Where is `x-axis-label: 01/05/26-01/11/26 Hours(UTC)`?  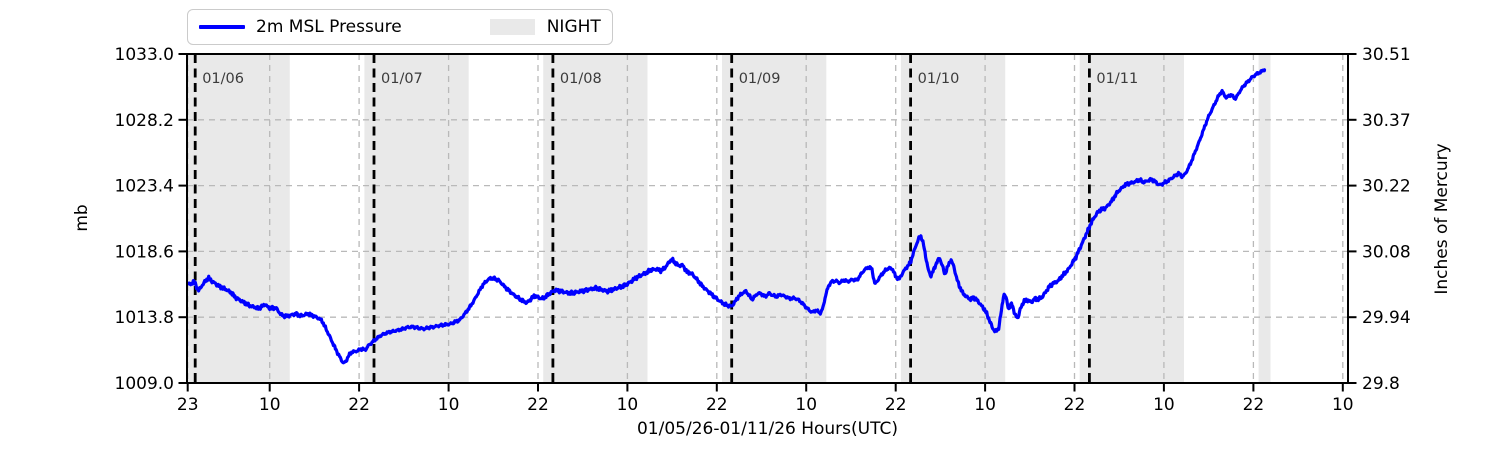 x-axis-label: 01/05/26-01/11/26 Hours(UTC) is located at coordinates (767, 429).